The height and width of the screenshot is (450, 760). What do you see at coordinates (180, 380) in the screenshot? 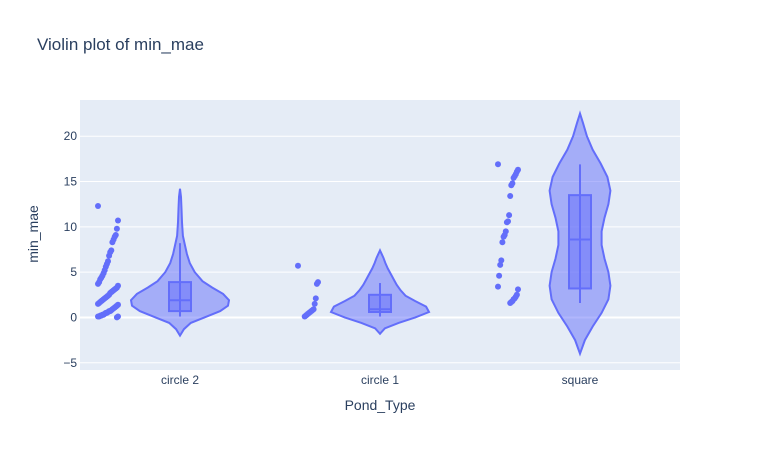
I see `x-tick-label: circle 2` at bounding box center [180, 380].